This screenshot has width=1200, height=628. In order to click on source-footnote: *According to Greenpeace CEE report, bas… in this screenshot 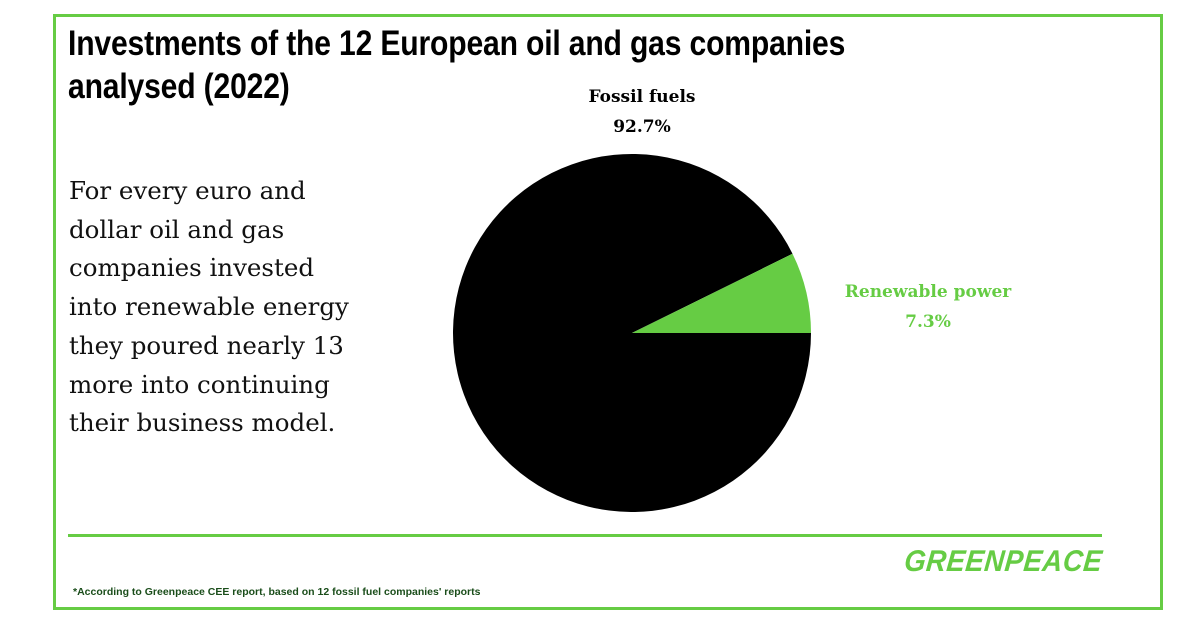, I will do `click(277, 592)`.